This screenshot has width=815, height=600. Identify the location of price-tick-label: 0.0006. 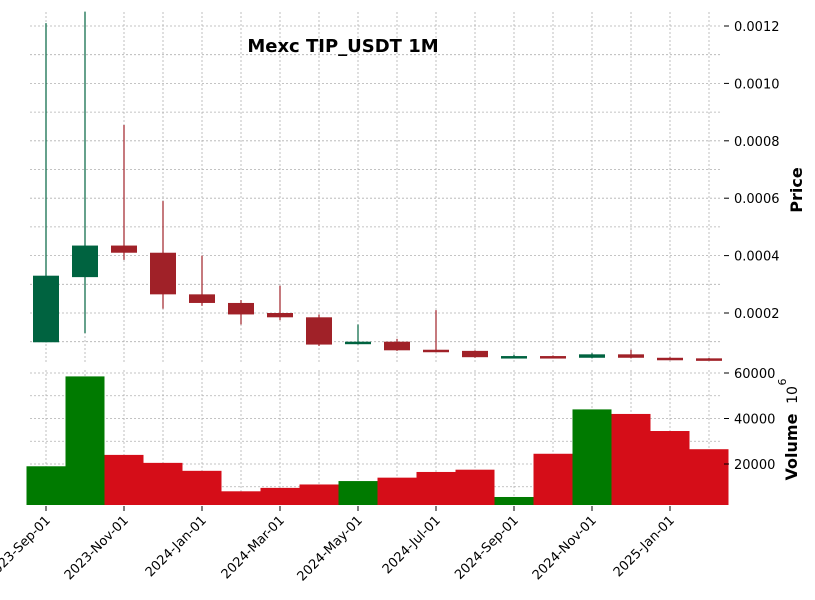
(757, 199).